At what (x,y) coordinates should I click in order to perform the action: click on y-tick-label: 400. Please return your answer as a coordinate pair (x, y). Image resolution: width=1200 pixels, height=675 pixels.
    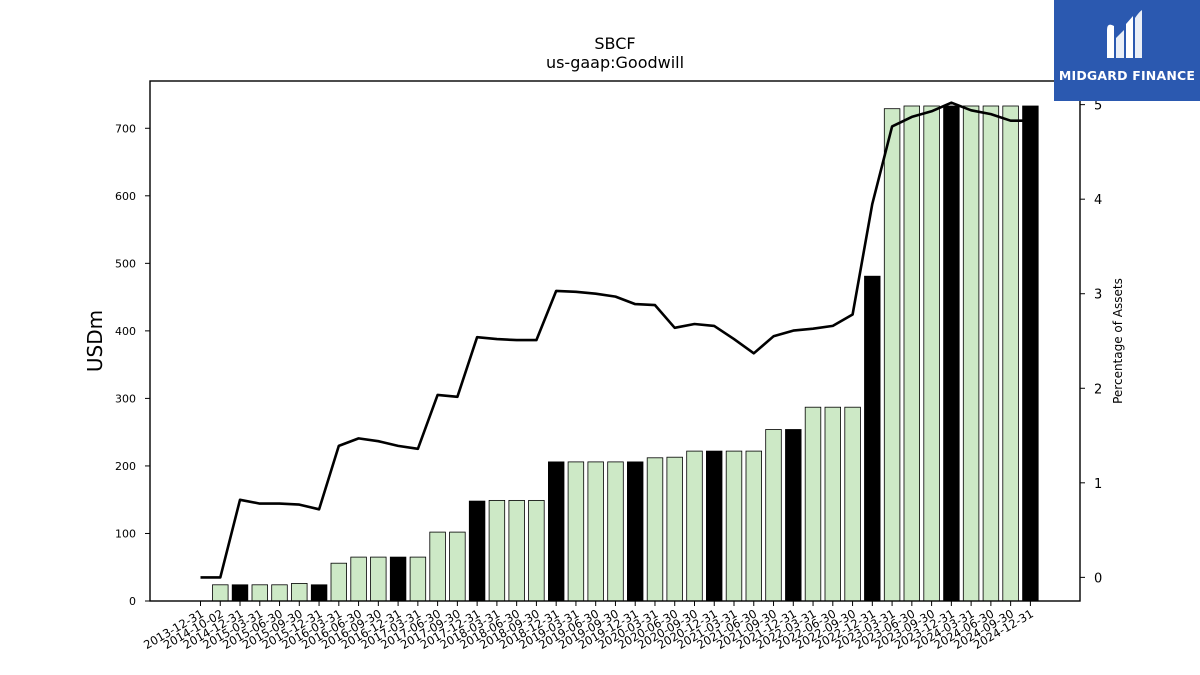
    Looking at the image, I should click on (125, 331).